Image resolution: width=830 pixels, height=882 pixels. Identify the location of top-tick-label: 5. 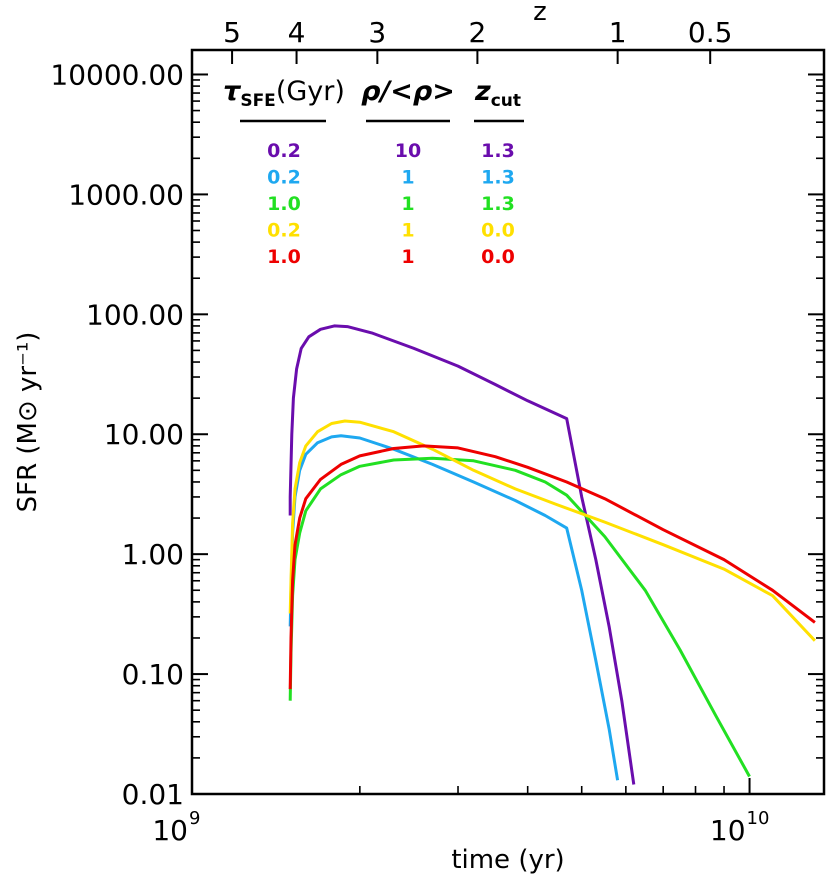
(232, 32).